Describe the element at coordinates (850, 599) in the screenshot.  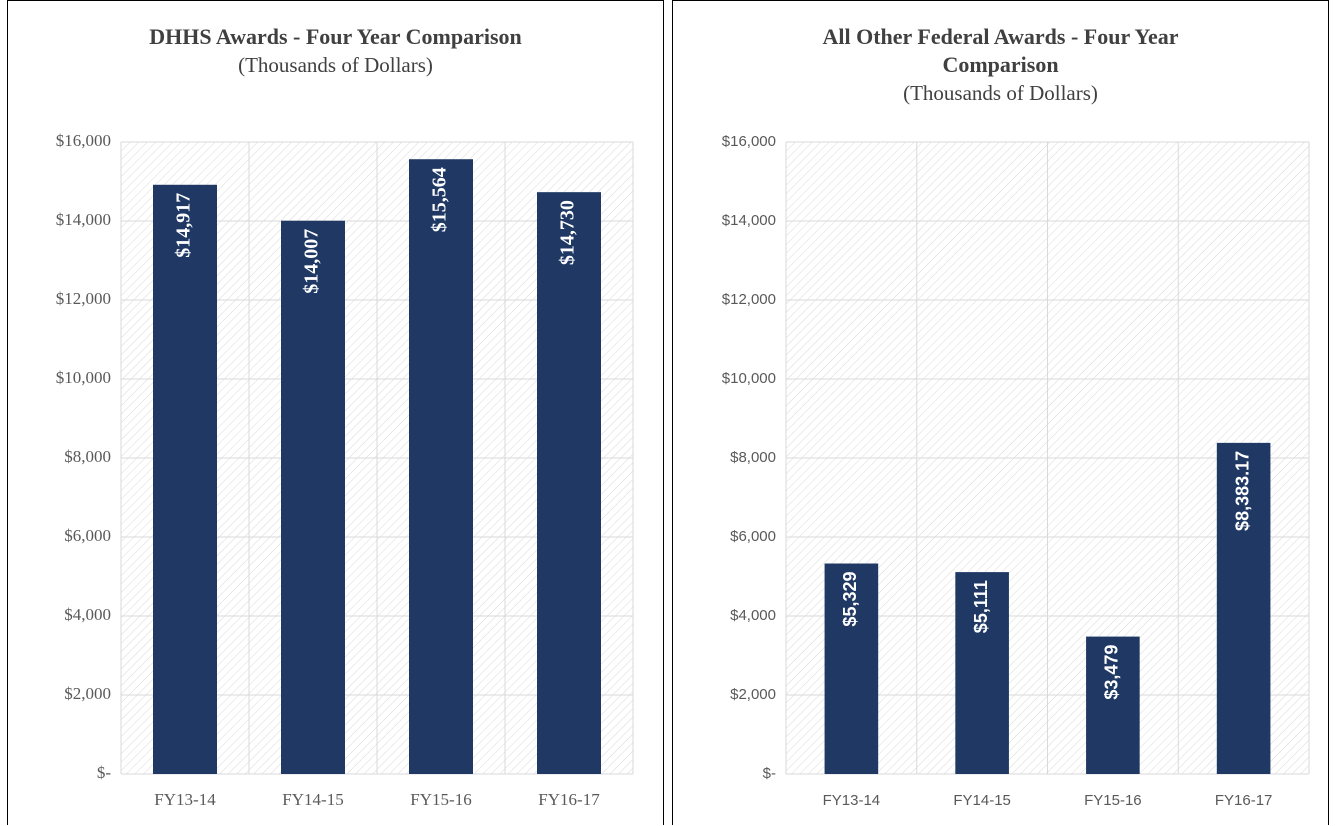
I see `data-label: $5,329` at that location.